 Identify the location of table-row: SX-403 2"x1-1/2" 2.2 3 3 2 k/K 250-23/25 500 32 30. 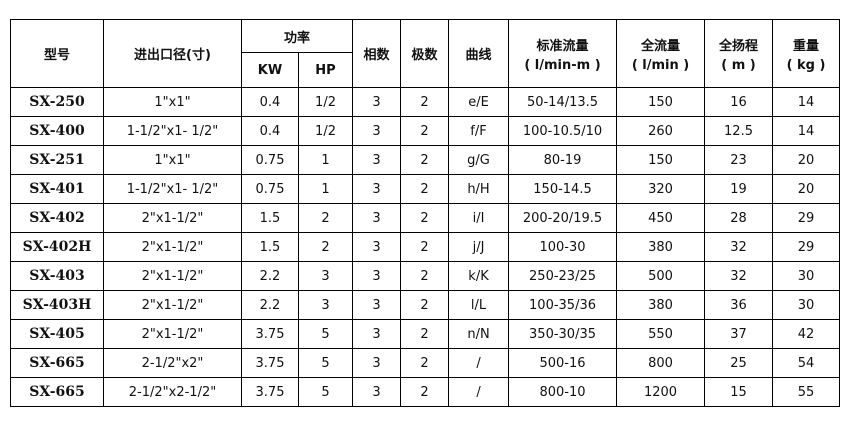
(425, 276).